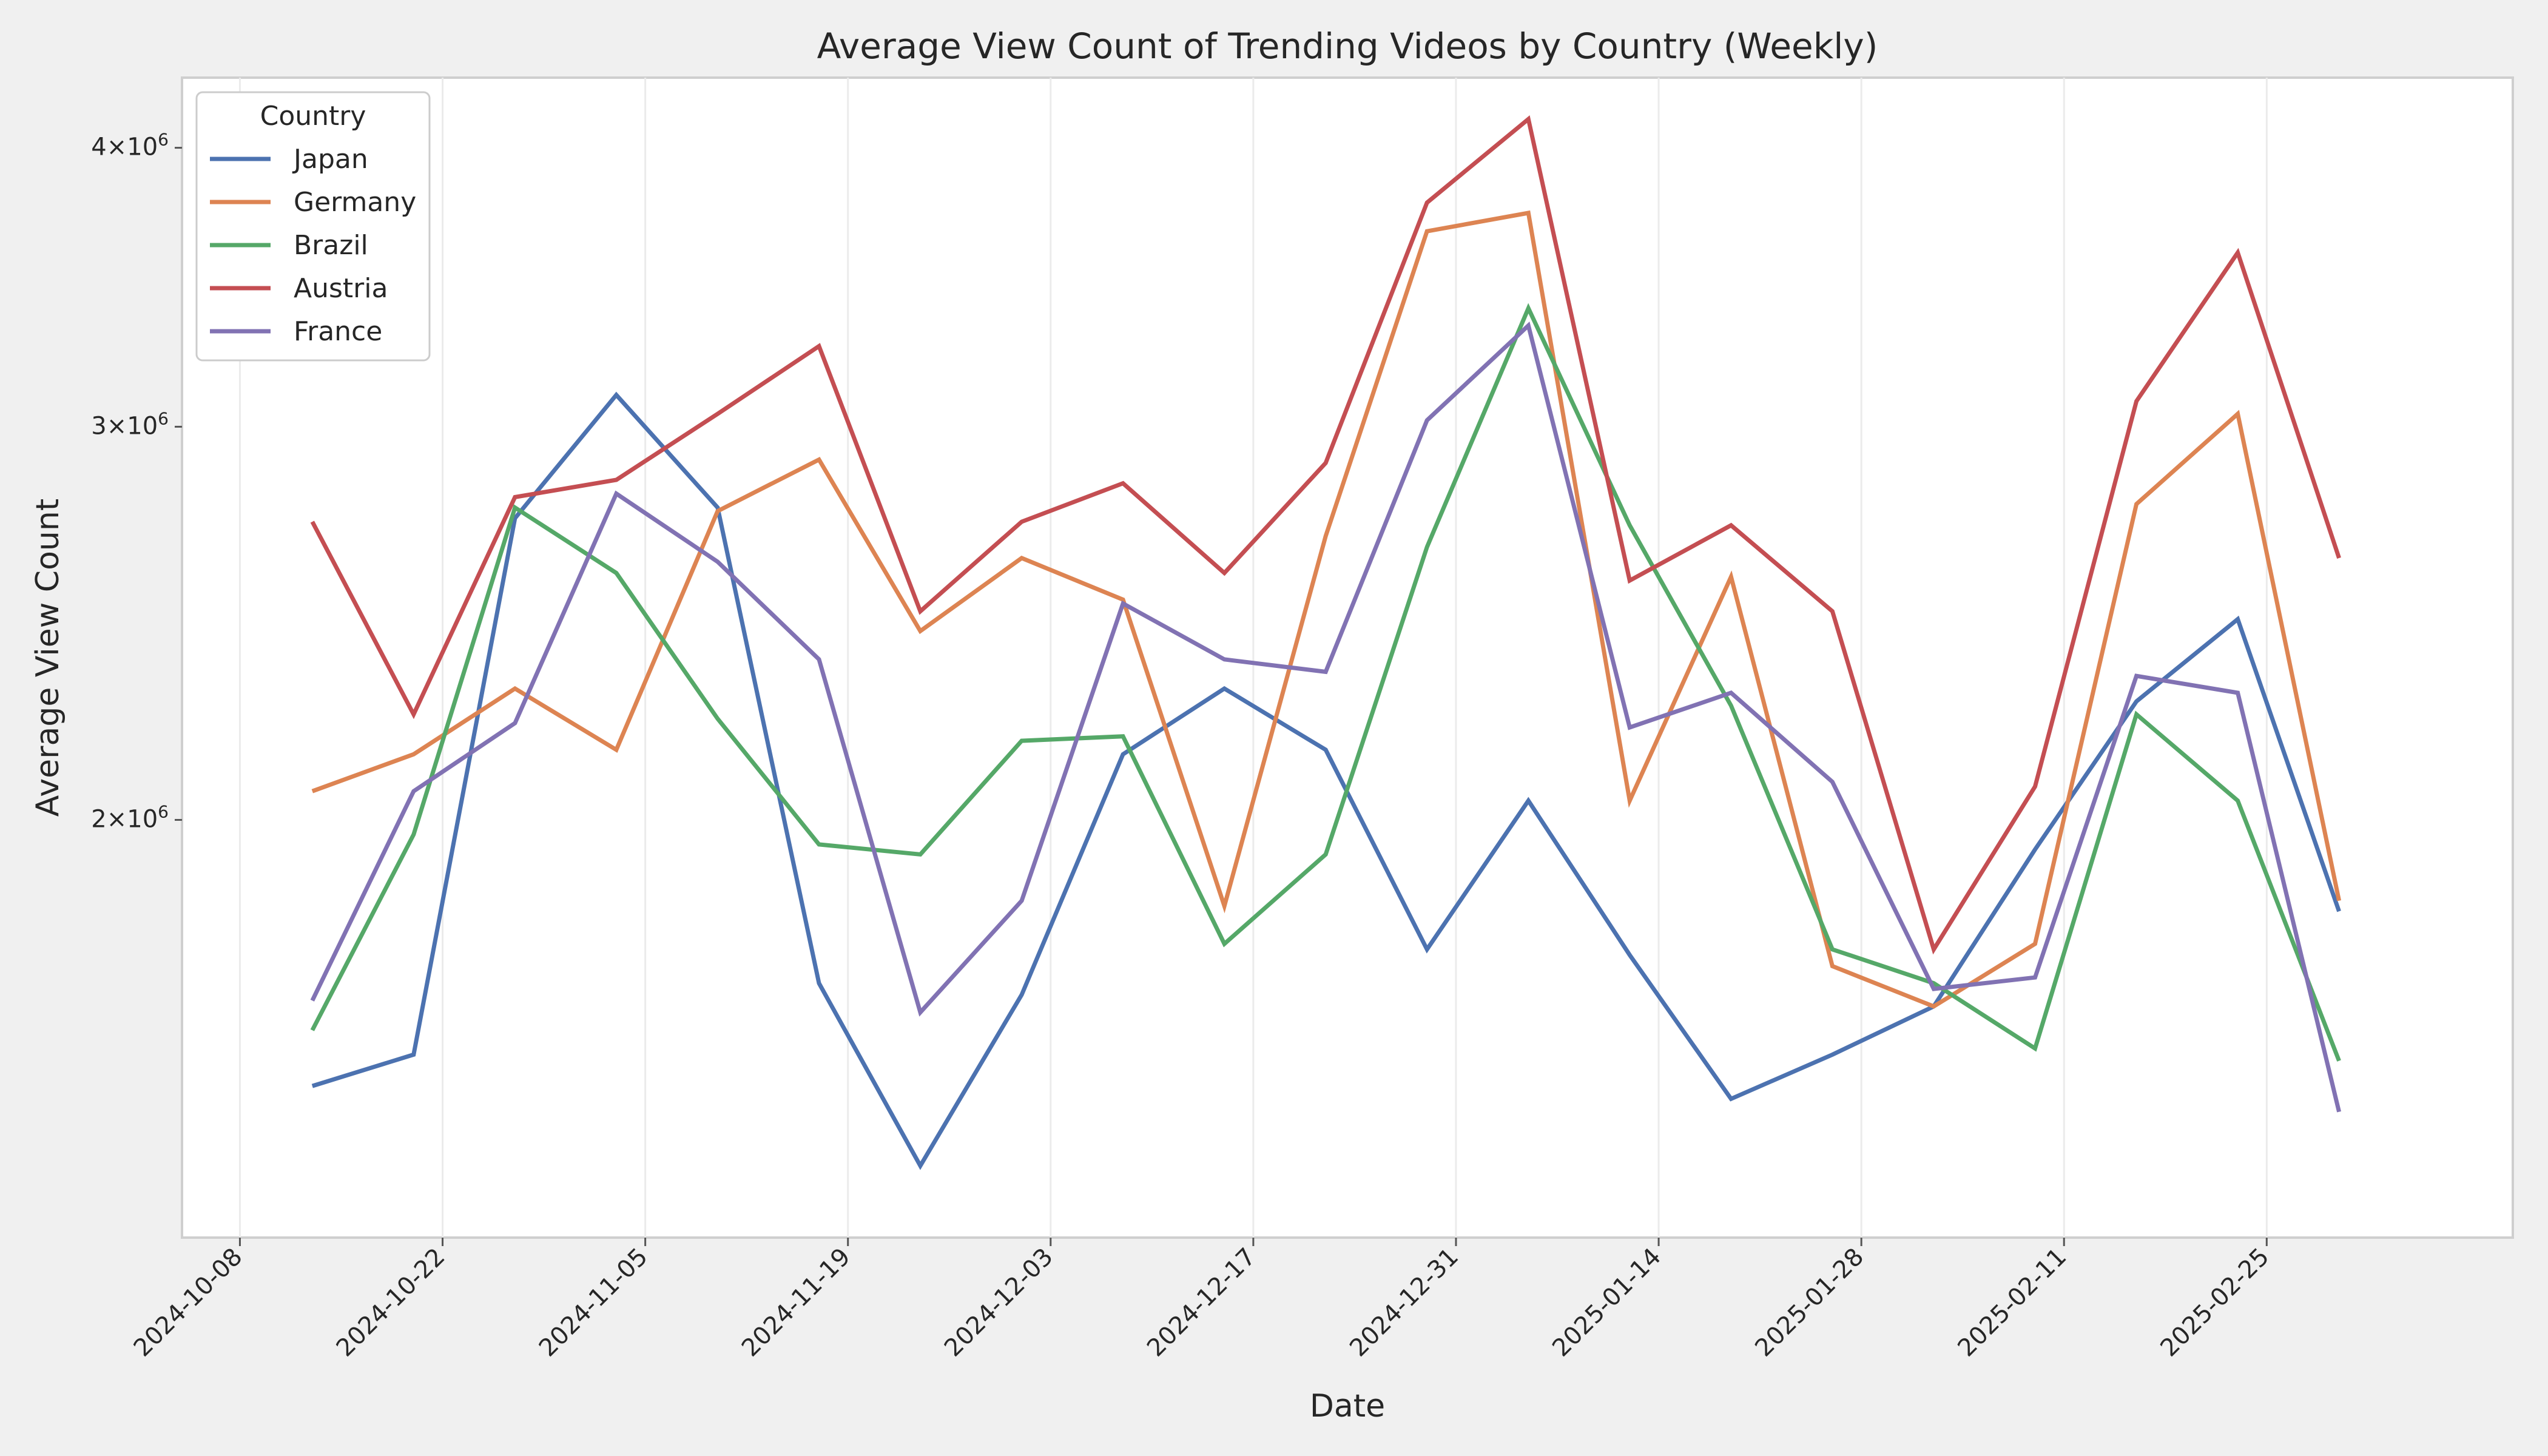 Image resolution: width=2548 pixels, height=1456 pixels. Describe the element at coordinates (130, 817) in the screenshot. I see `y-tick-label: 2×106` at that location.